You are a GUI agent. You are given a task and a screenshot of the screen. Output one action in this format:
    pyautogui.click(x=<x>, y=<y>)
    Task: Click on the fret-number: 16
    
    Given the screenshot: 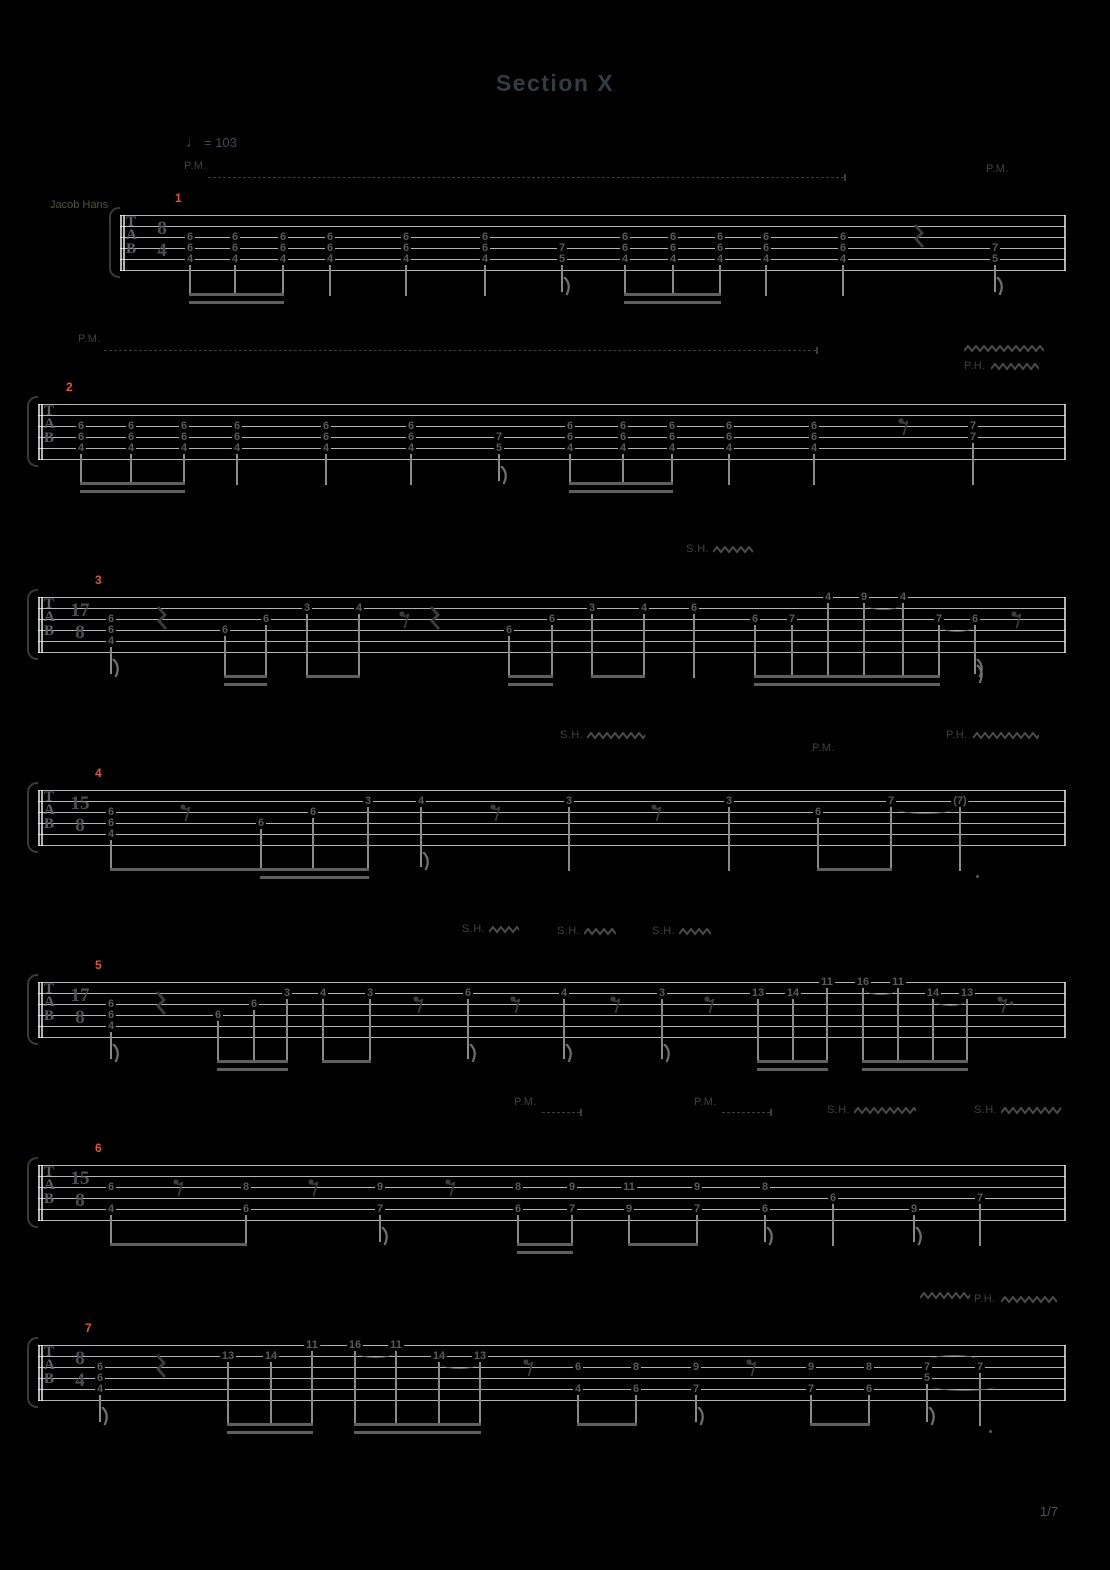 What is the action you would take?
    pyautogui.click(x=355, y=1345)
    